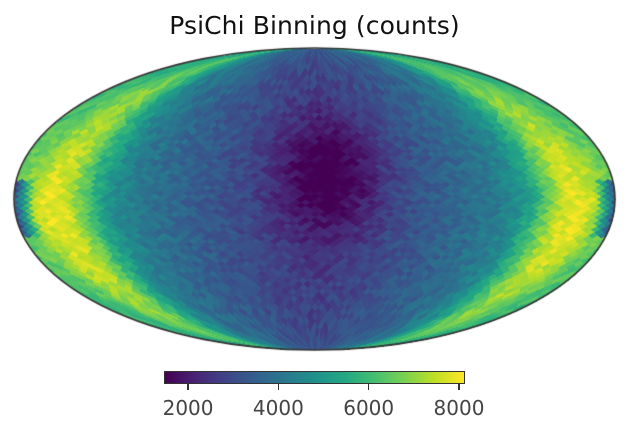  What do you see at coordinates (278, 408) in the screenshot?
I see `colorbar-tick-label: 4000` at bounding box center [278, 408].